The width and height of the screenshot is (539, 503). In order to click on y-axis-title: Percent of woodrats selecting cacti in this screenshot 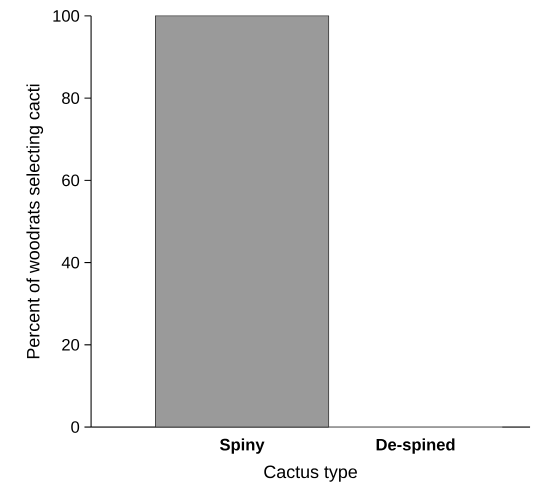, I will do `click(35, 221)`.